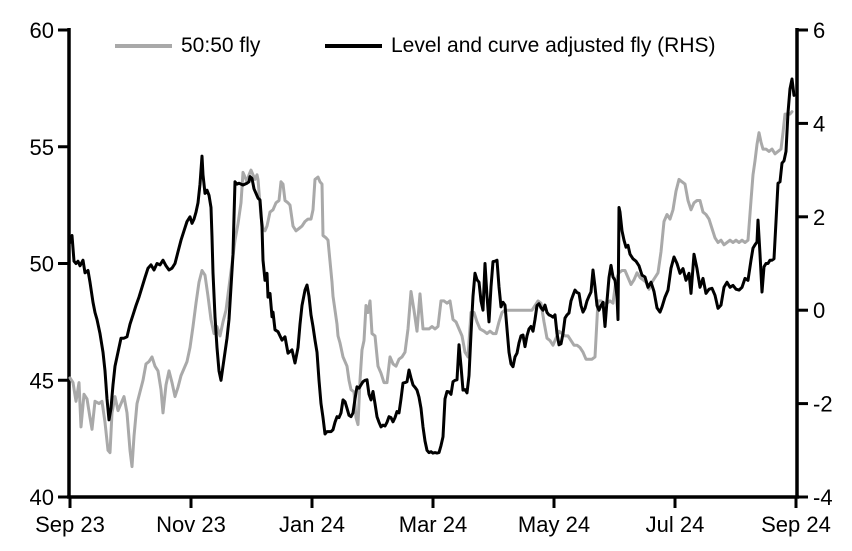 This screenshot has height=551, width=852. What do you see at coordinates (554, 524) in the screenshot?
I see `x-axis-tick-label: May 24` at bounding box center [554, 524].